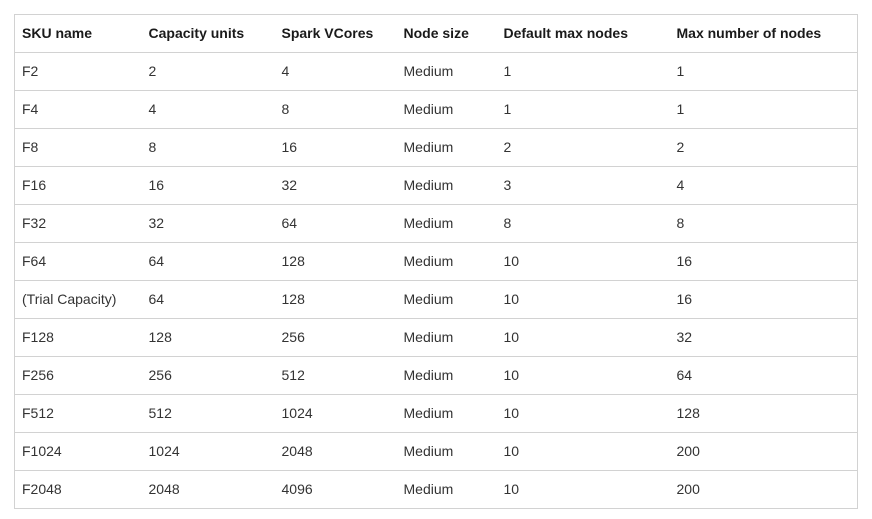 Image resolution: width=872 pixels, height=519 pixels. Describe the element at coordinates (78, 33) in the screenshot. I see `column-header: SKU name` at that location.